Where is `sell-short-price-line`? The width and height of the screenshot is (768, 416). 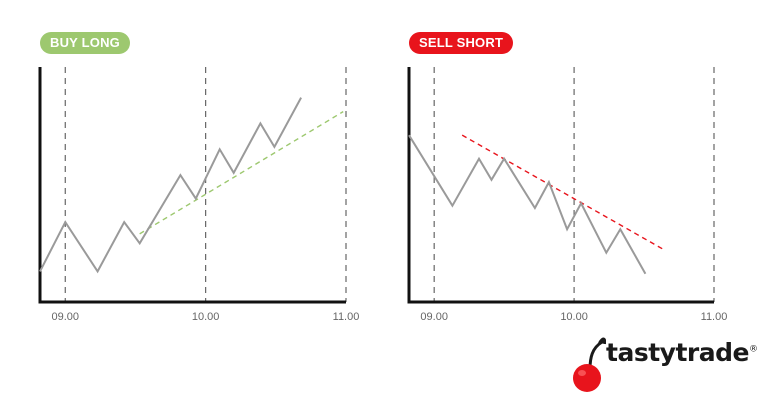 sell-short-price-line is located at coordinates (527, 204).